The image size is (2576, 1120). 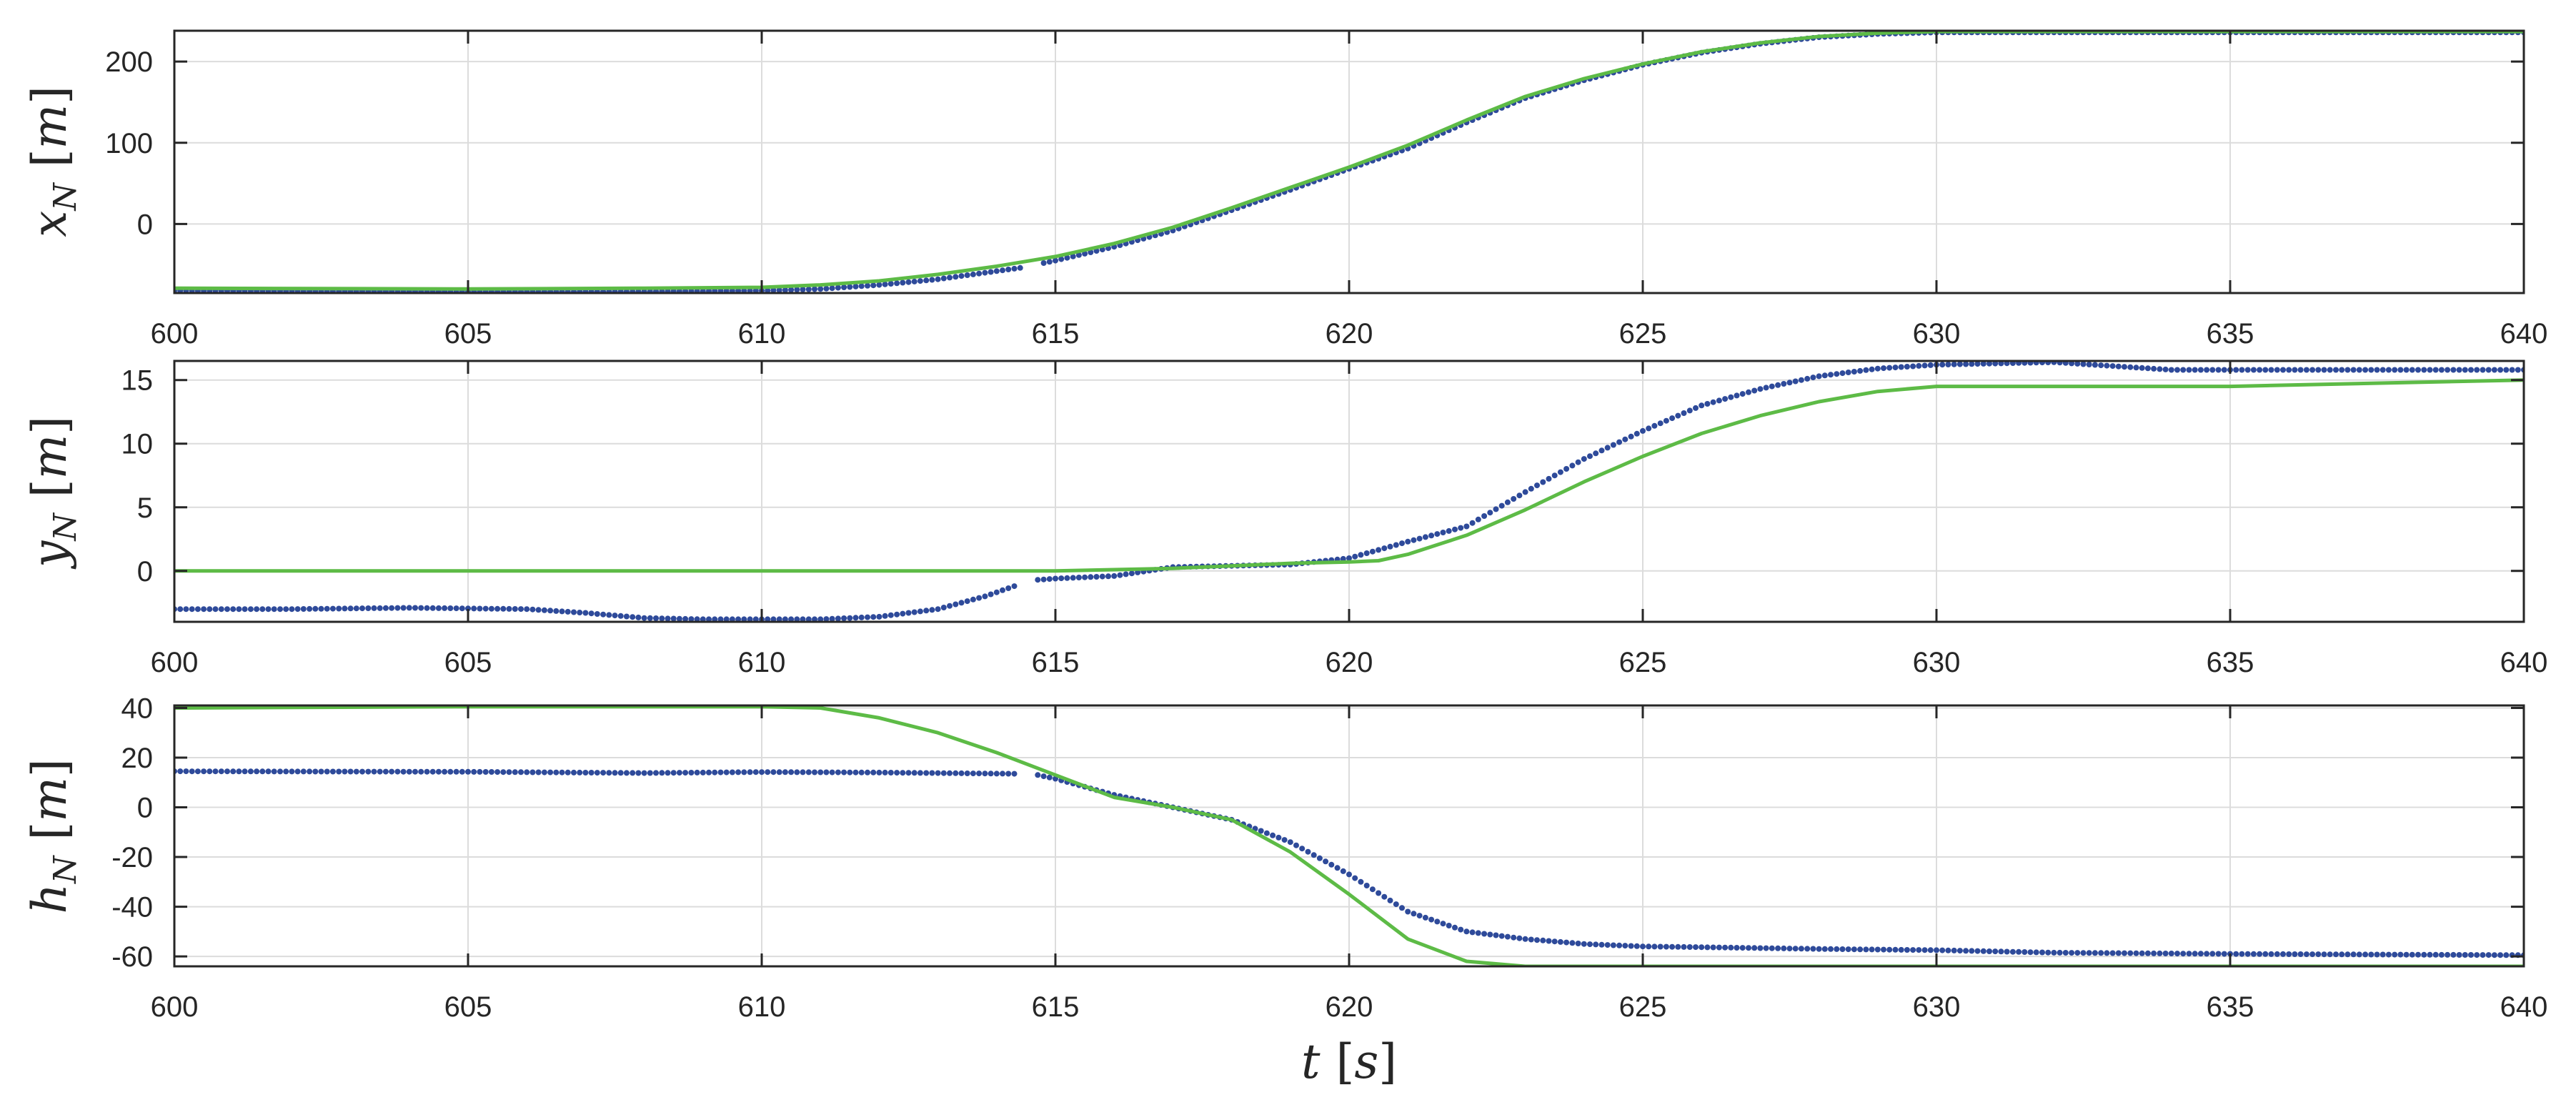 I want to click on y-axis-label-unit-close: ], so click(x=49, y=767).